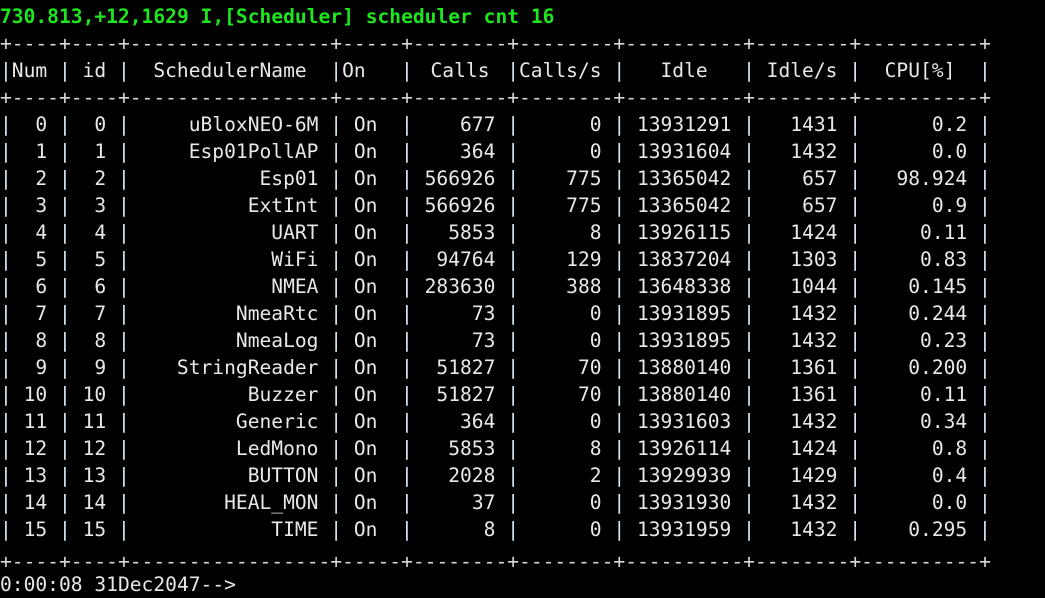  What do you see at coordinates (814, 367) in the screenshot?
I see `table-cell: 1361` at bounding box center [814, 367].